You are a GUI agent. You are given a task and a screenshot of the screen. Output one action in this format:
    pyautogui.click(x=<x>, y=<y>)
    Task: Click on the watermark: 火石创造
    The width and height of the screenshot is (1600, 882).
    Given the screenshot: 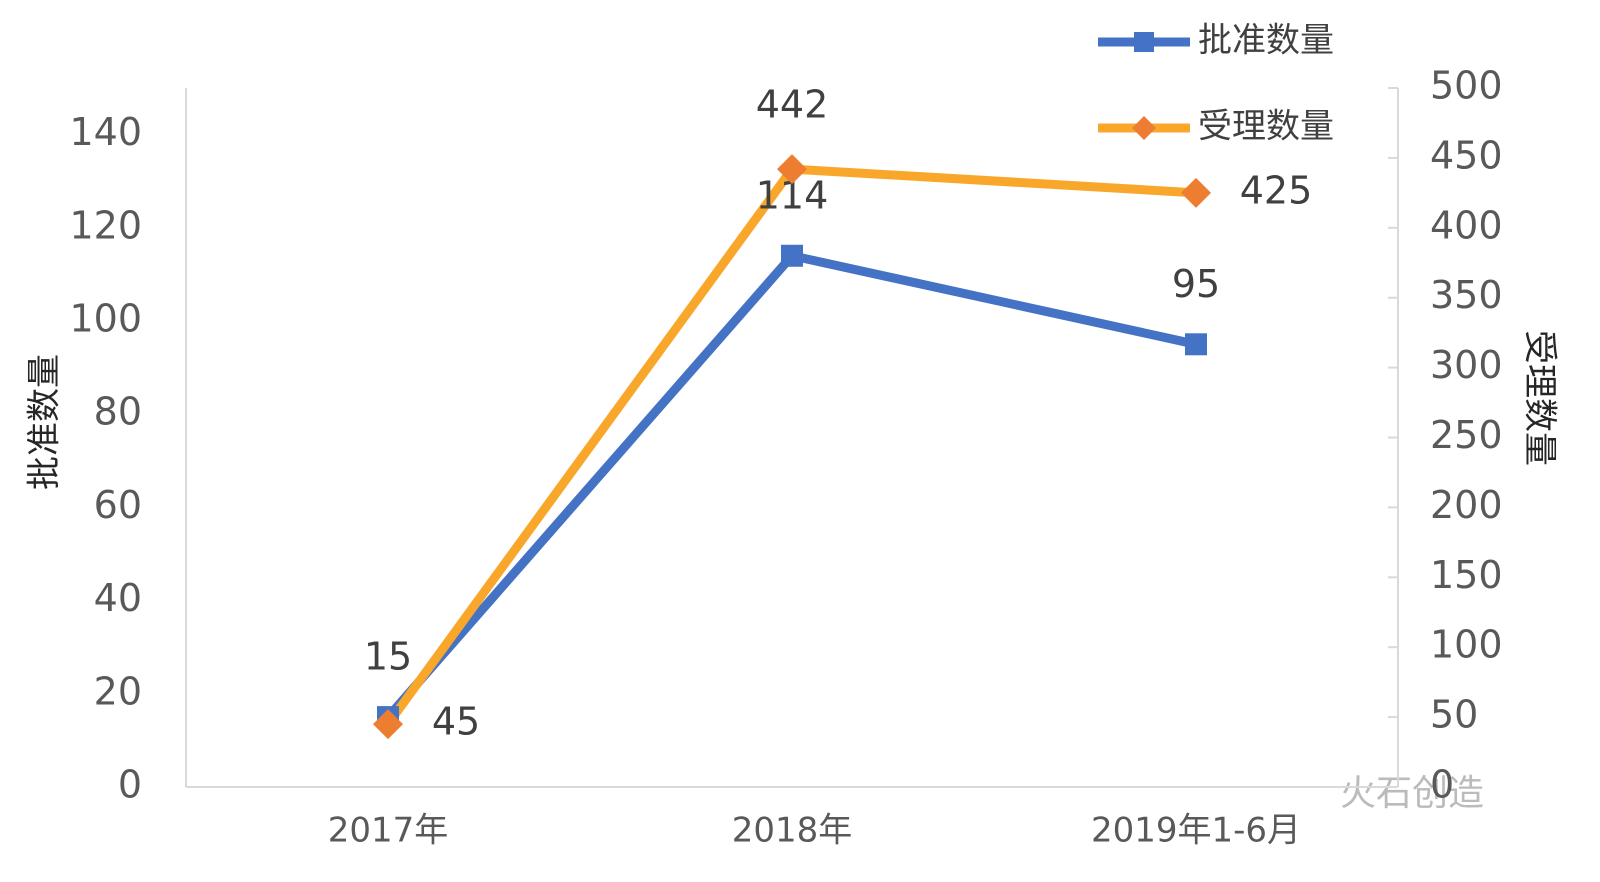 What is the action you would take?
    pyautogui.click(x=1412, y=793)
    